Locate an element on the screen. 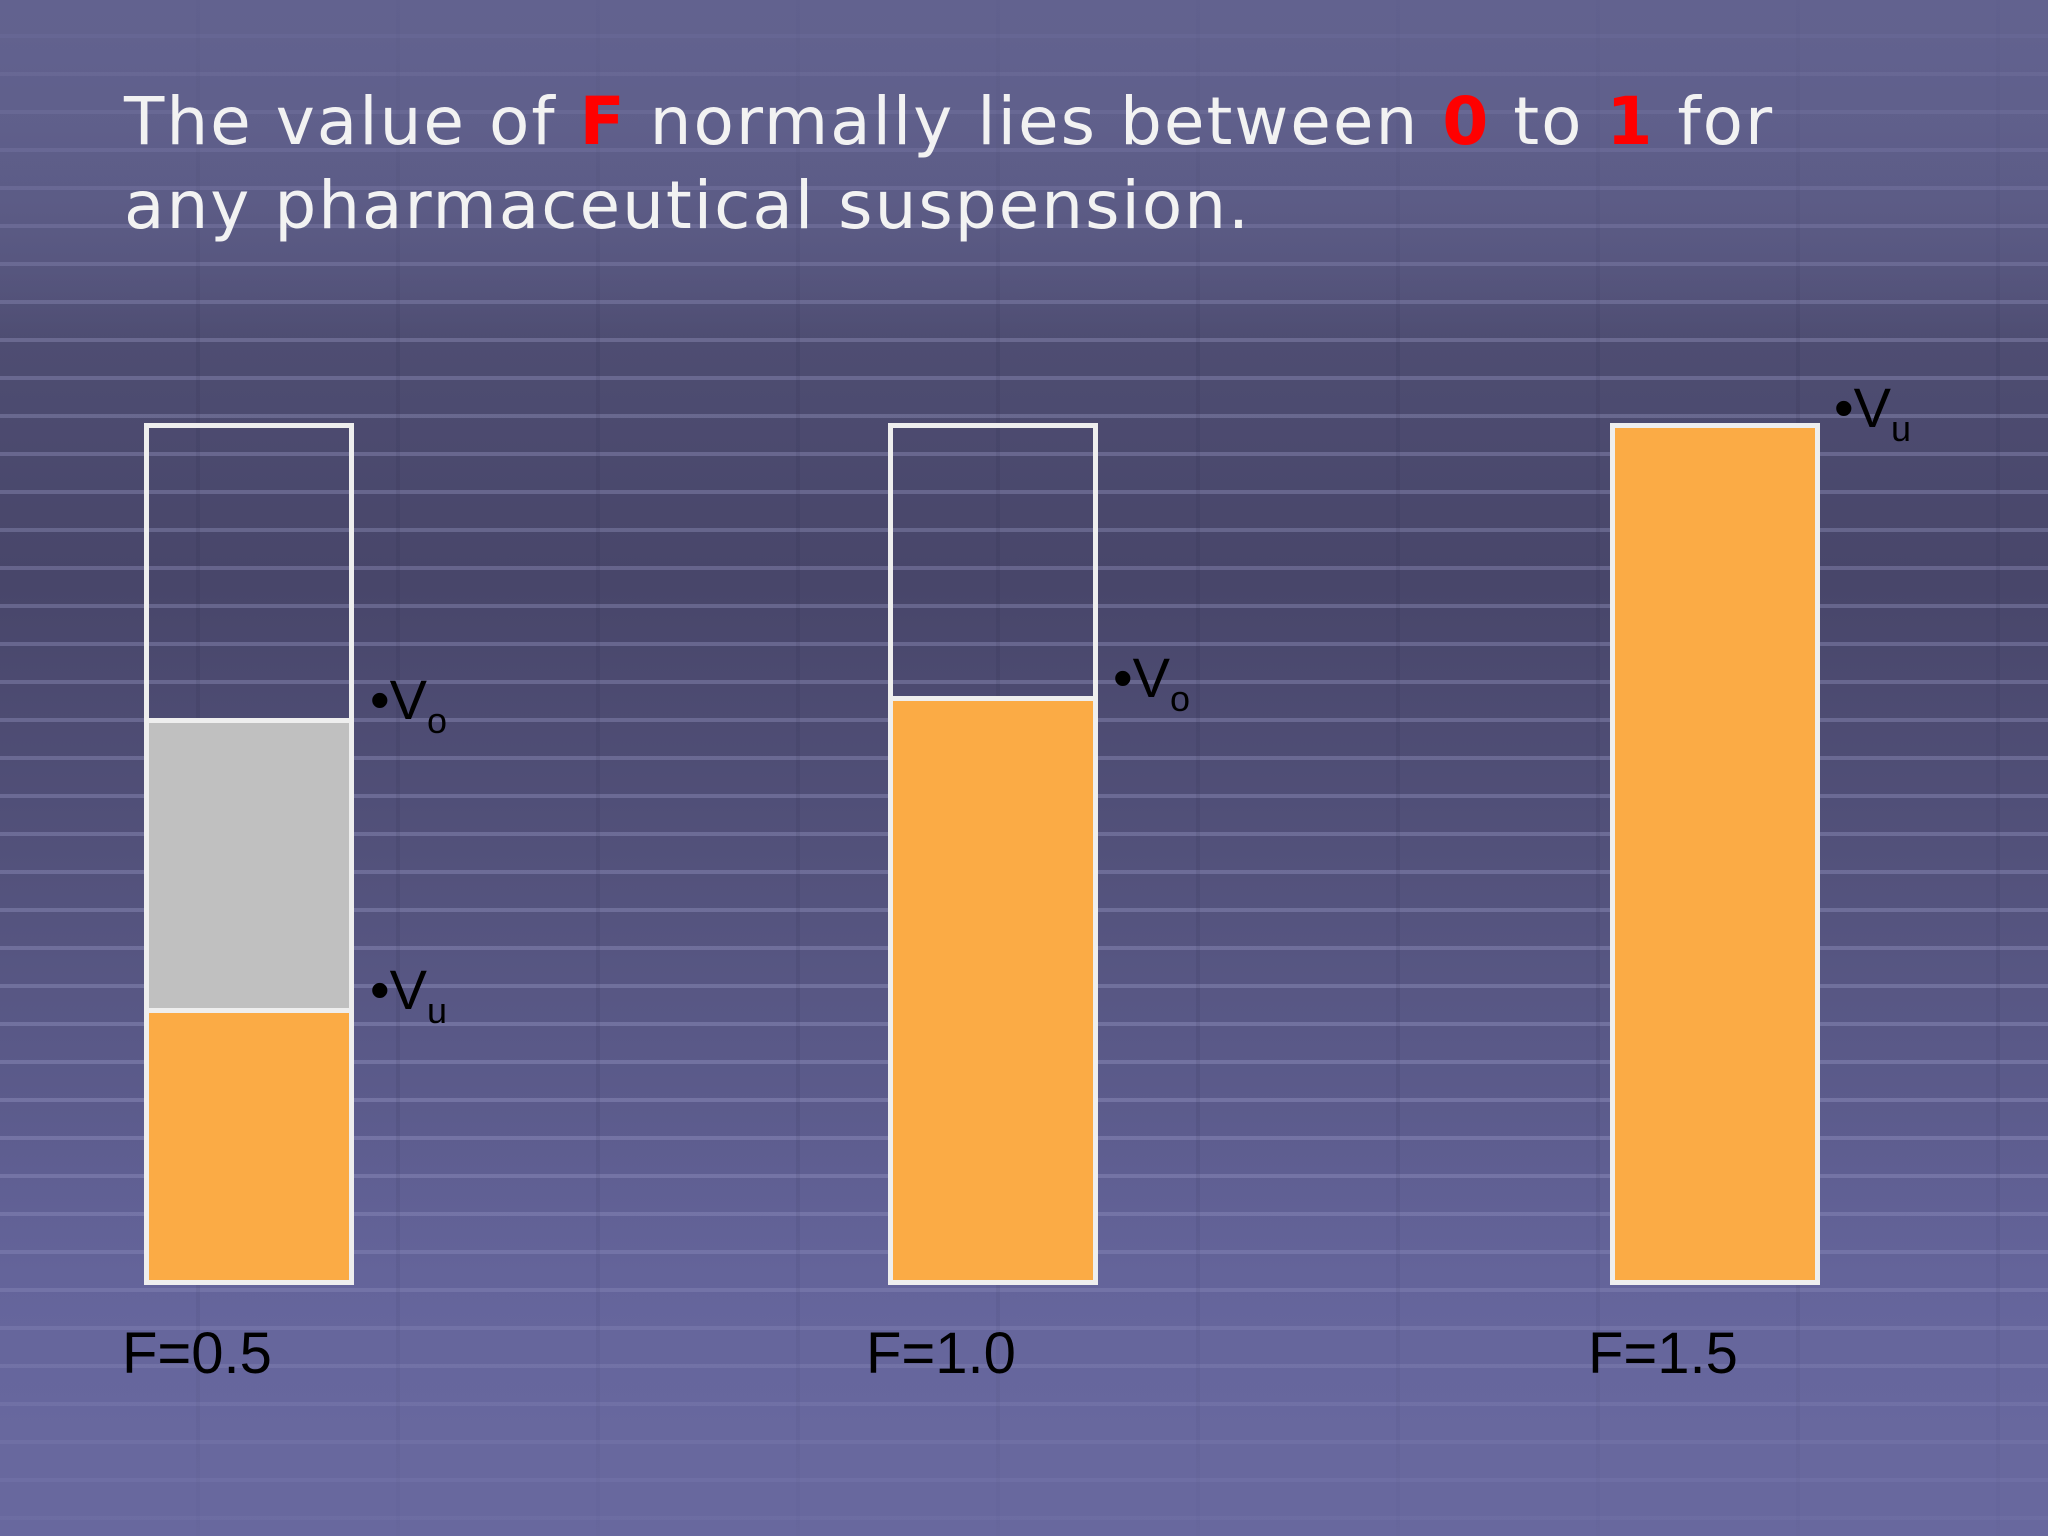  title-highlight-one: 1 is located at coordinates (1630, 121).